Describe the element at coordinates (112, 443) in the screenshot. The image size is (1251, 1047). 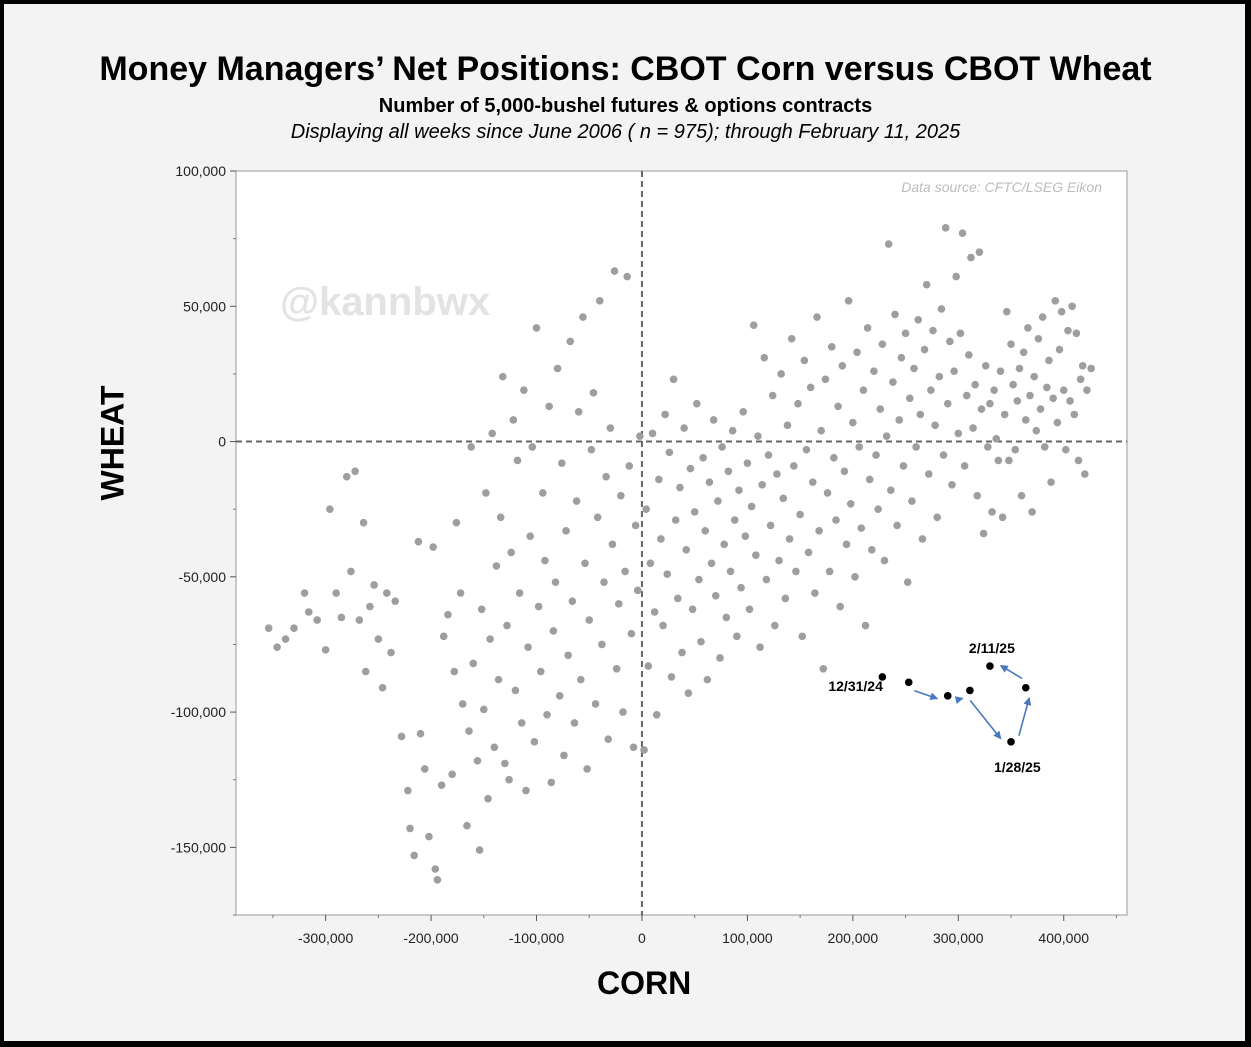
I see `y-axis-label: WHEAT` at that location.